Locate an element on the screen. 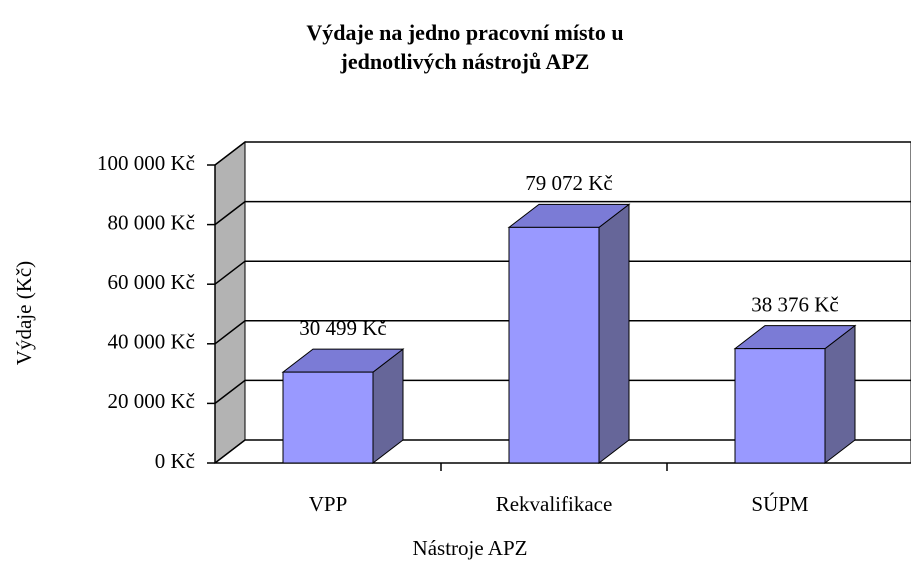 The height and width of the screenshot is (567, 911). x-tick-label: VPP is located at coordinates (328, 504).